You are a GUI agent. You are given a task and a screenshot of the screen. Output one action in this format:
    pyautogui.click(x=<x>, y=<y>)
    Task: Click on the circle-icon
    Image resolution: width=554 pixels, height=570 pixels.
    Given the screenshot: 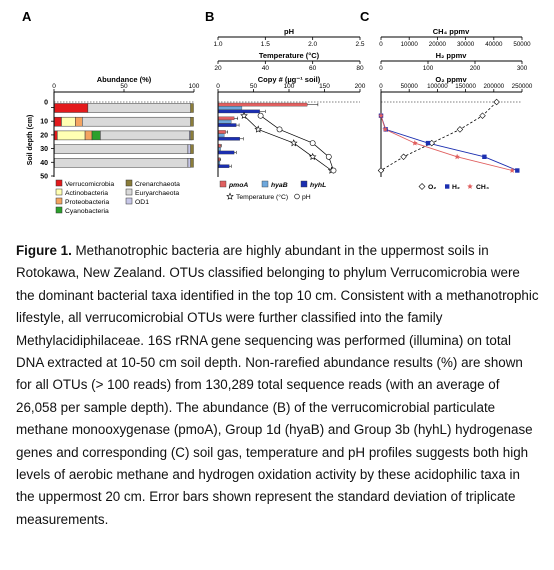 What is the action you would take?
    pyautogui.click(x=297, y=196)
    